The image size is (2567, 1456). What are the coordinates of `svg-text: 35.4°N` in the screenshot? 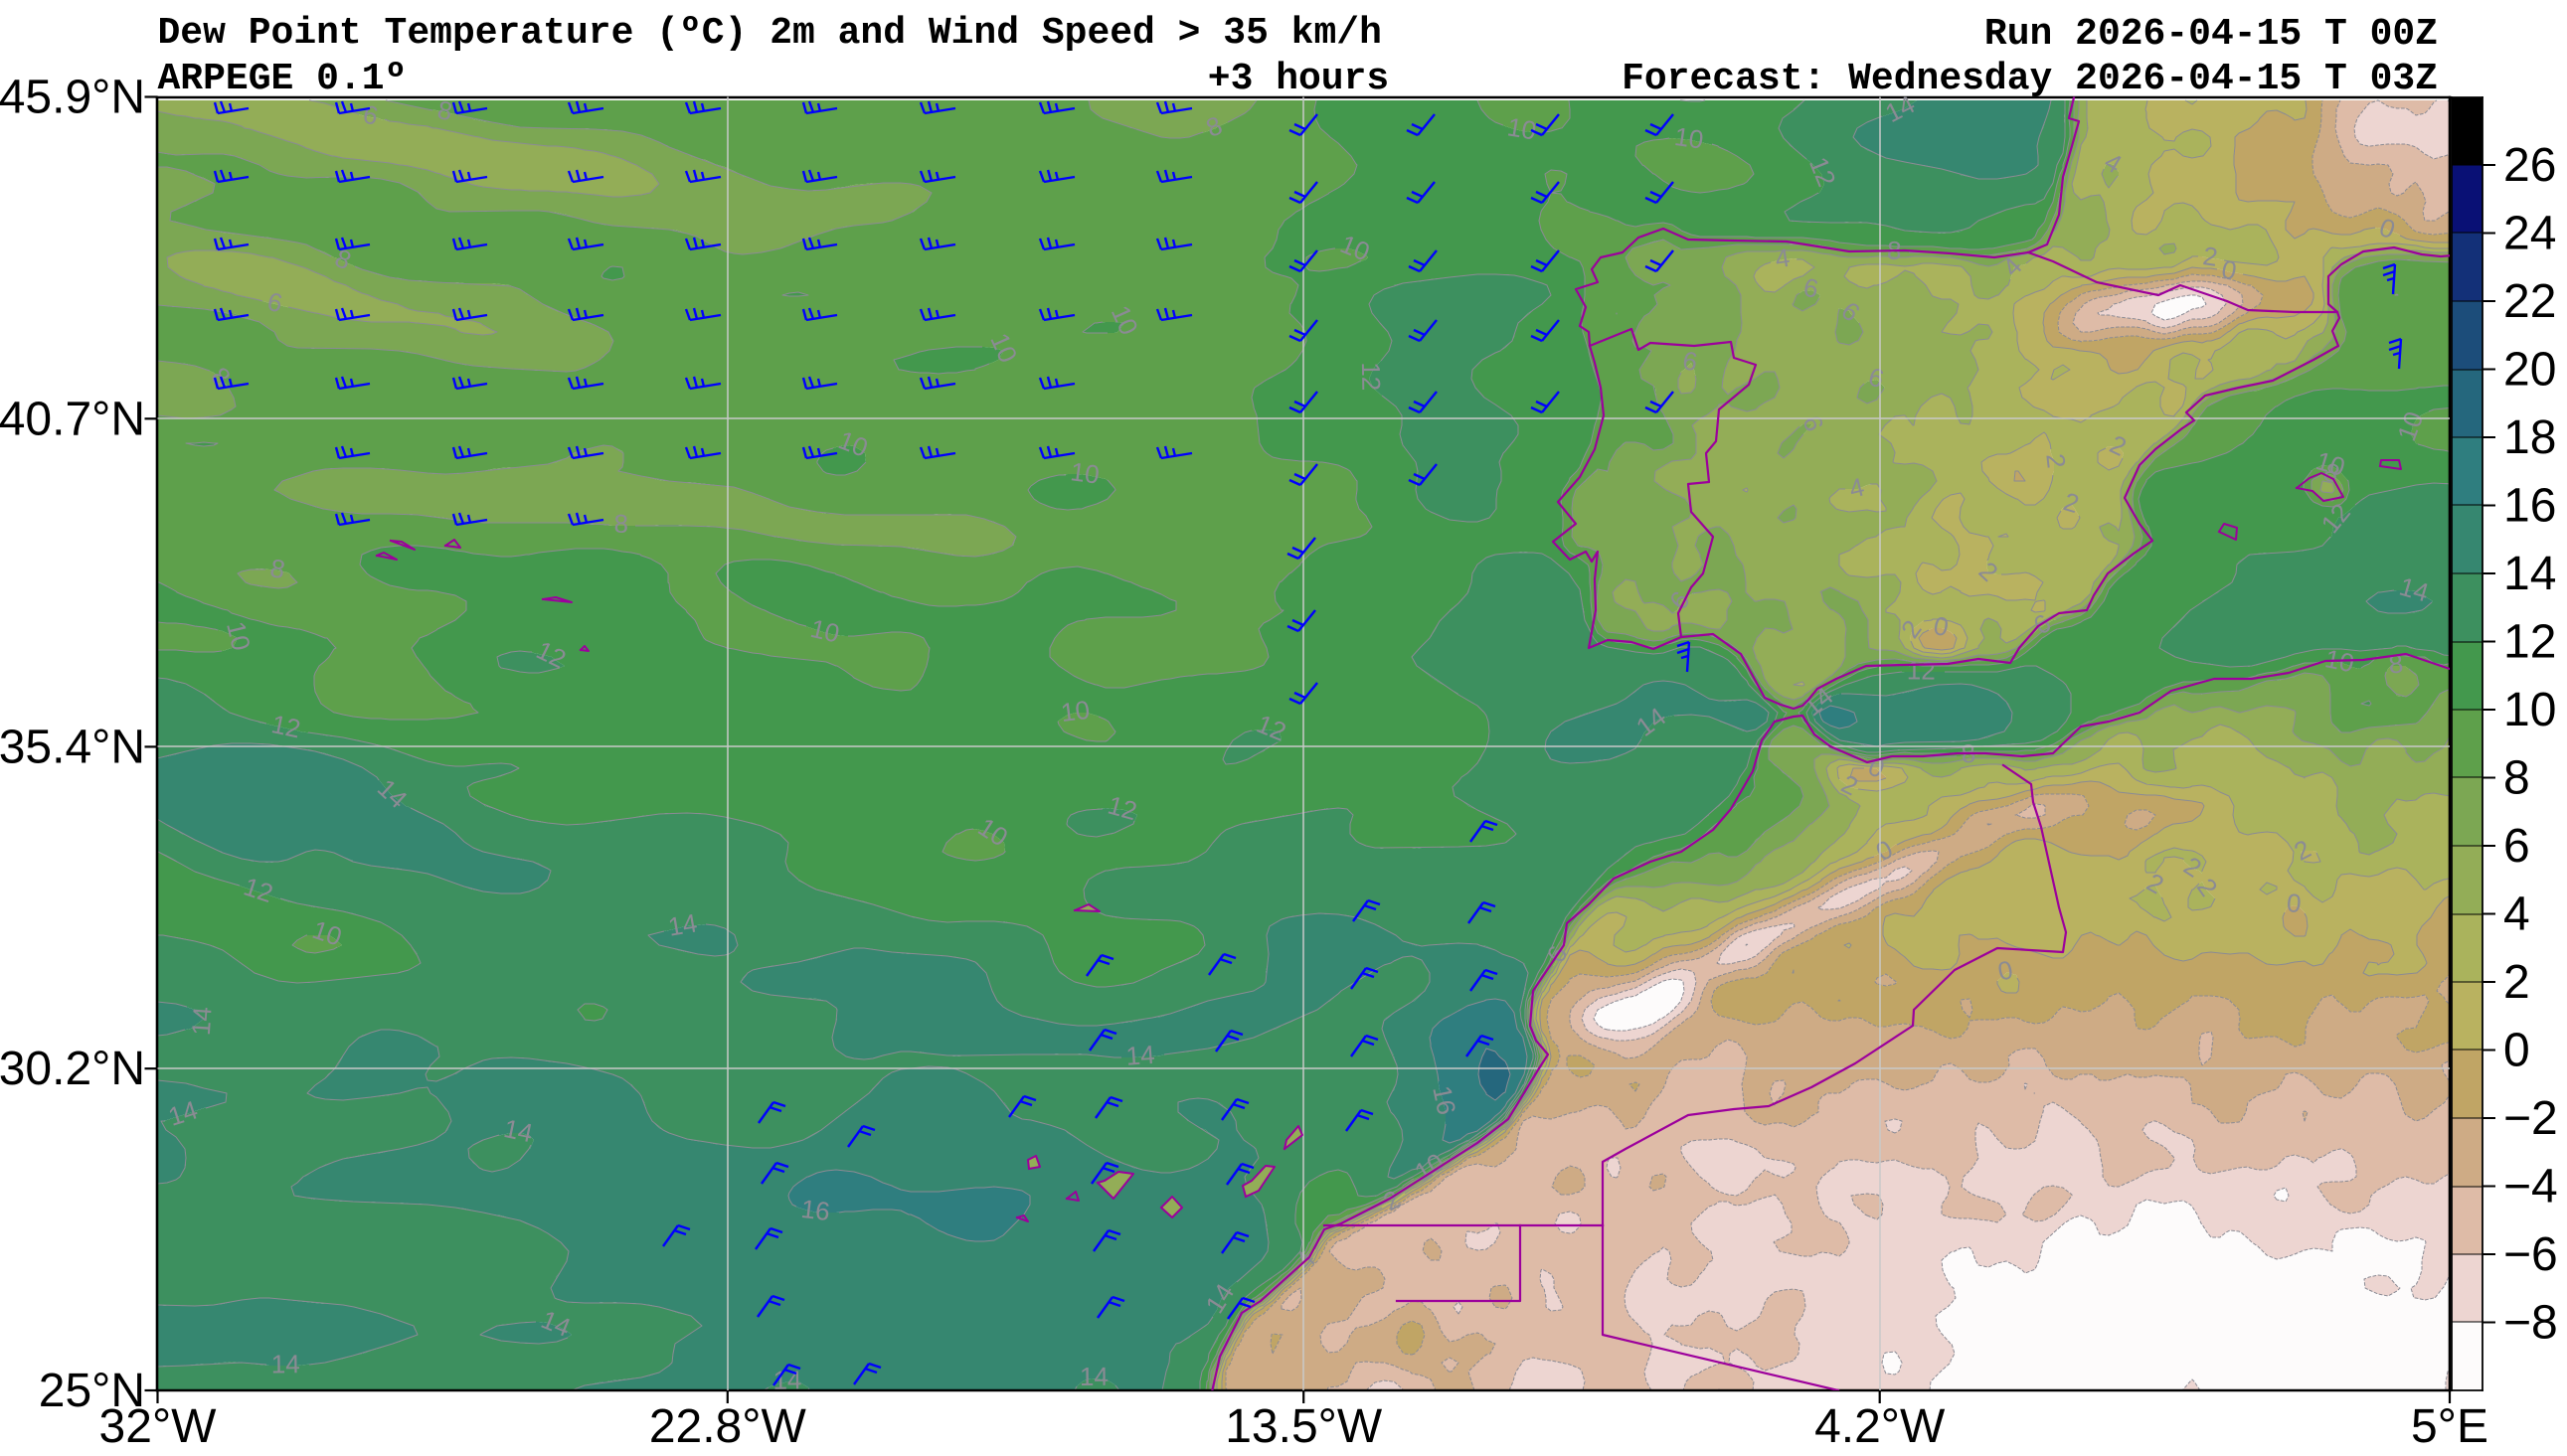 It's located at (72, 747).